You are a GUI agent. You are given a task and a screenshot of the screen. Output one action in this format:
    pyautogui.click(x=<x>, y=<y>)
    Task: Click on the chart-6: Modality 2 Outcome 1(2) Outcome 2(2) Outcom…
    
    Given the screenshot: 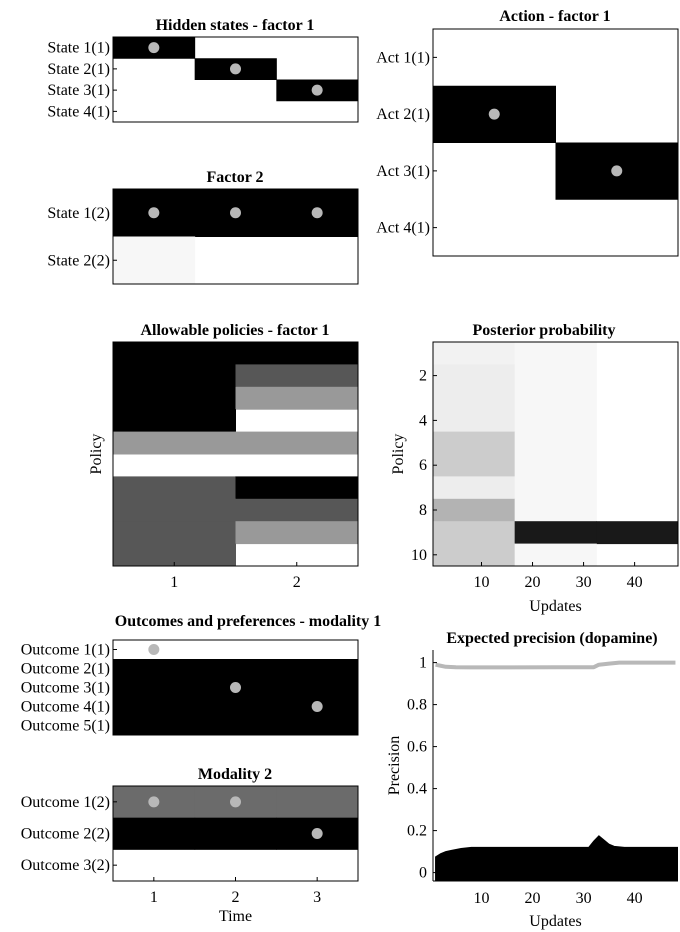 What is the action you would take?
    pyautogui.click(x=190, y=845)
    